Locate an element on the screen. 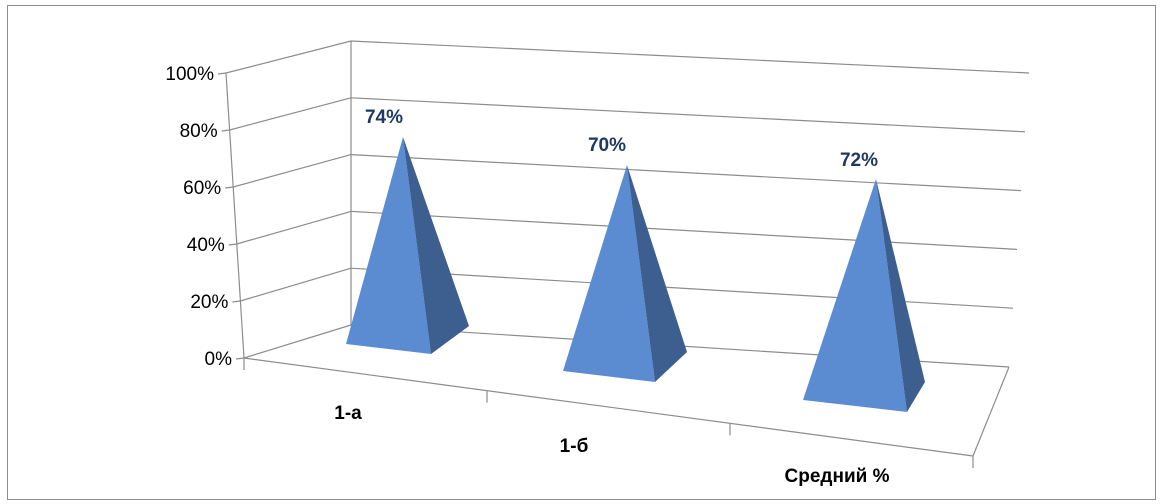 The image size is (1163, 504). x-category-label: 1-б is located at coordinates (574, 446).